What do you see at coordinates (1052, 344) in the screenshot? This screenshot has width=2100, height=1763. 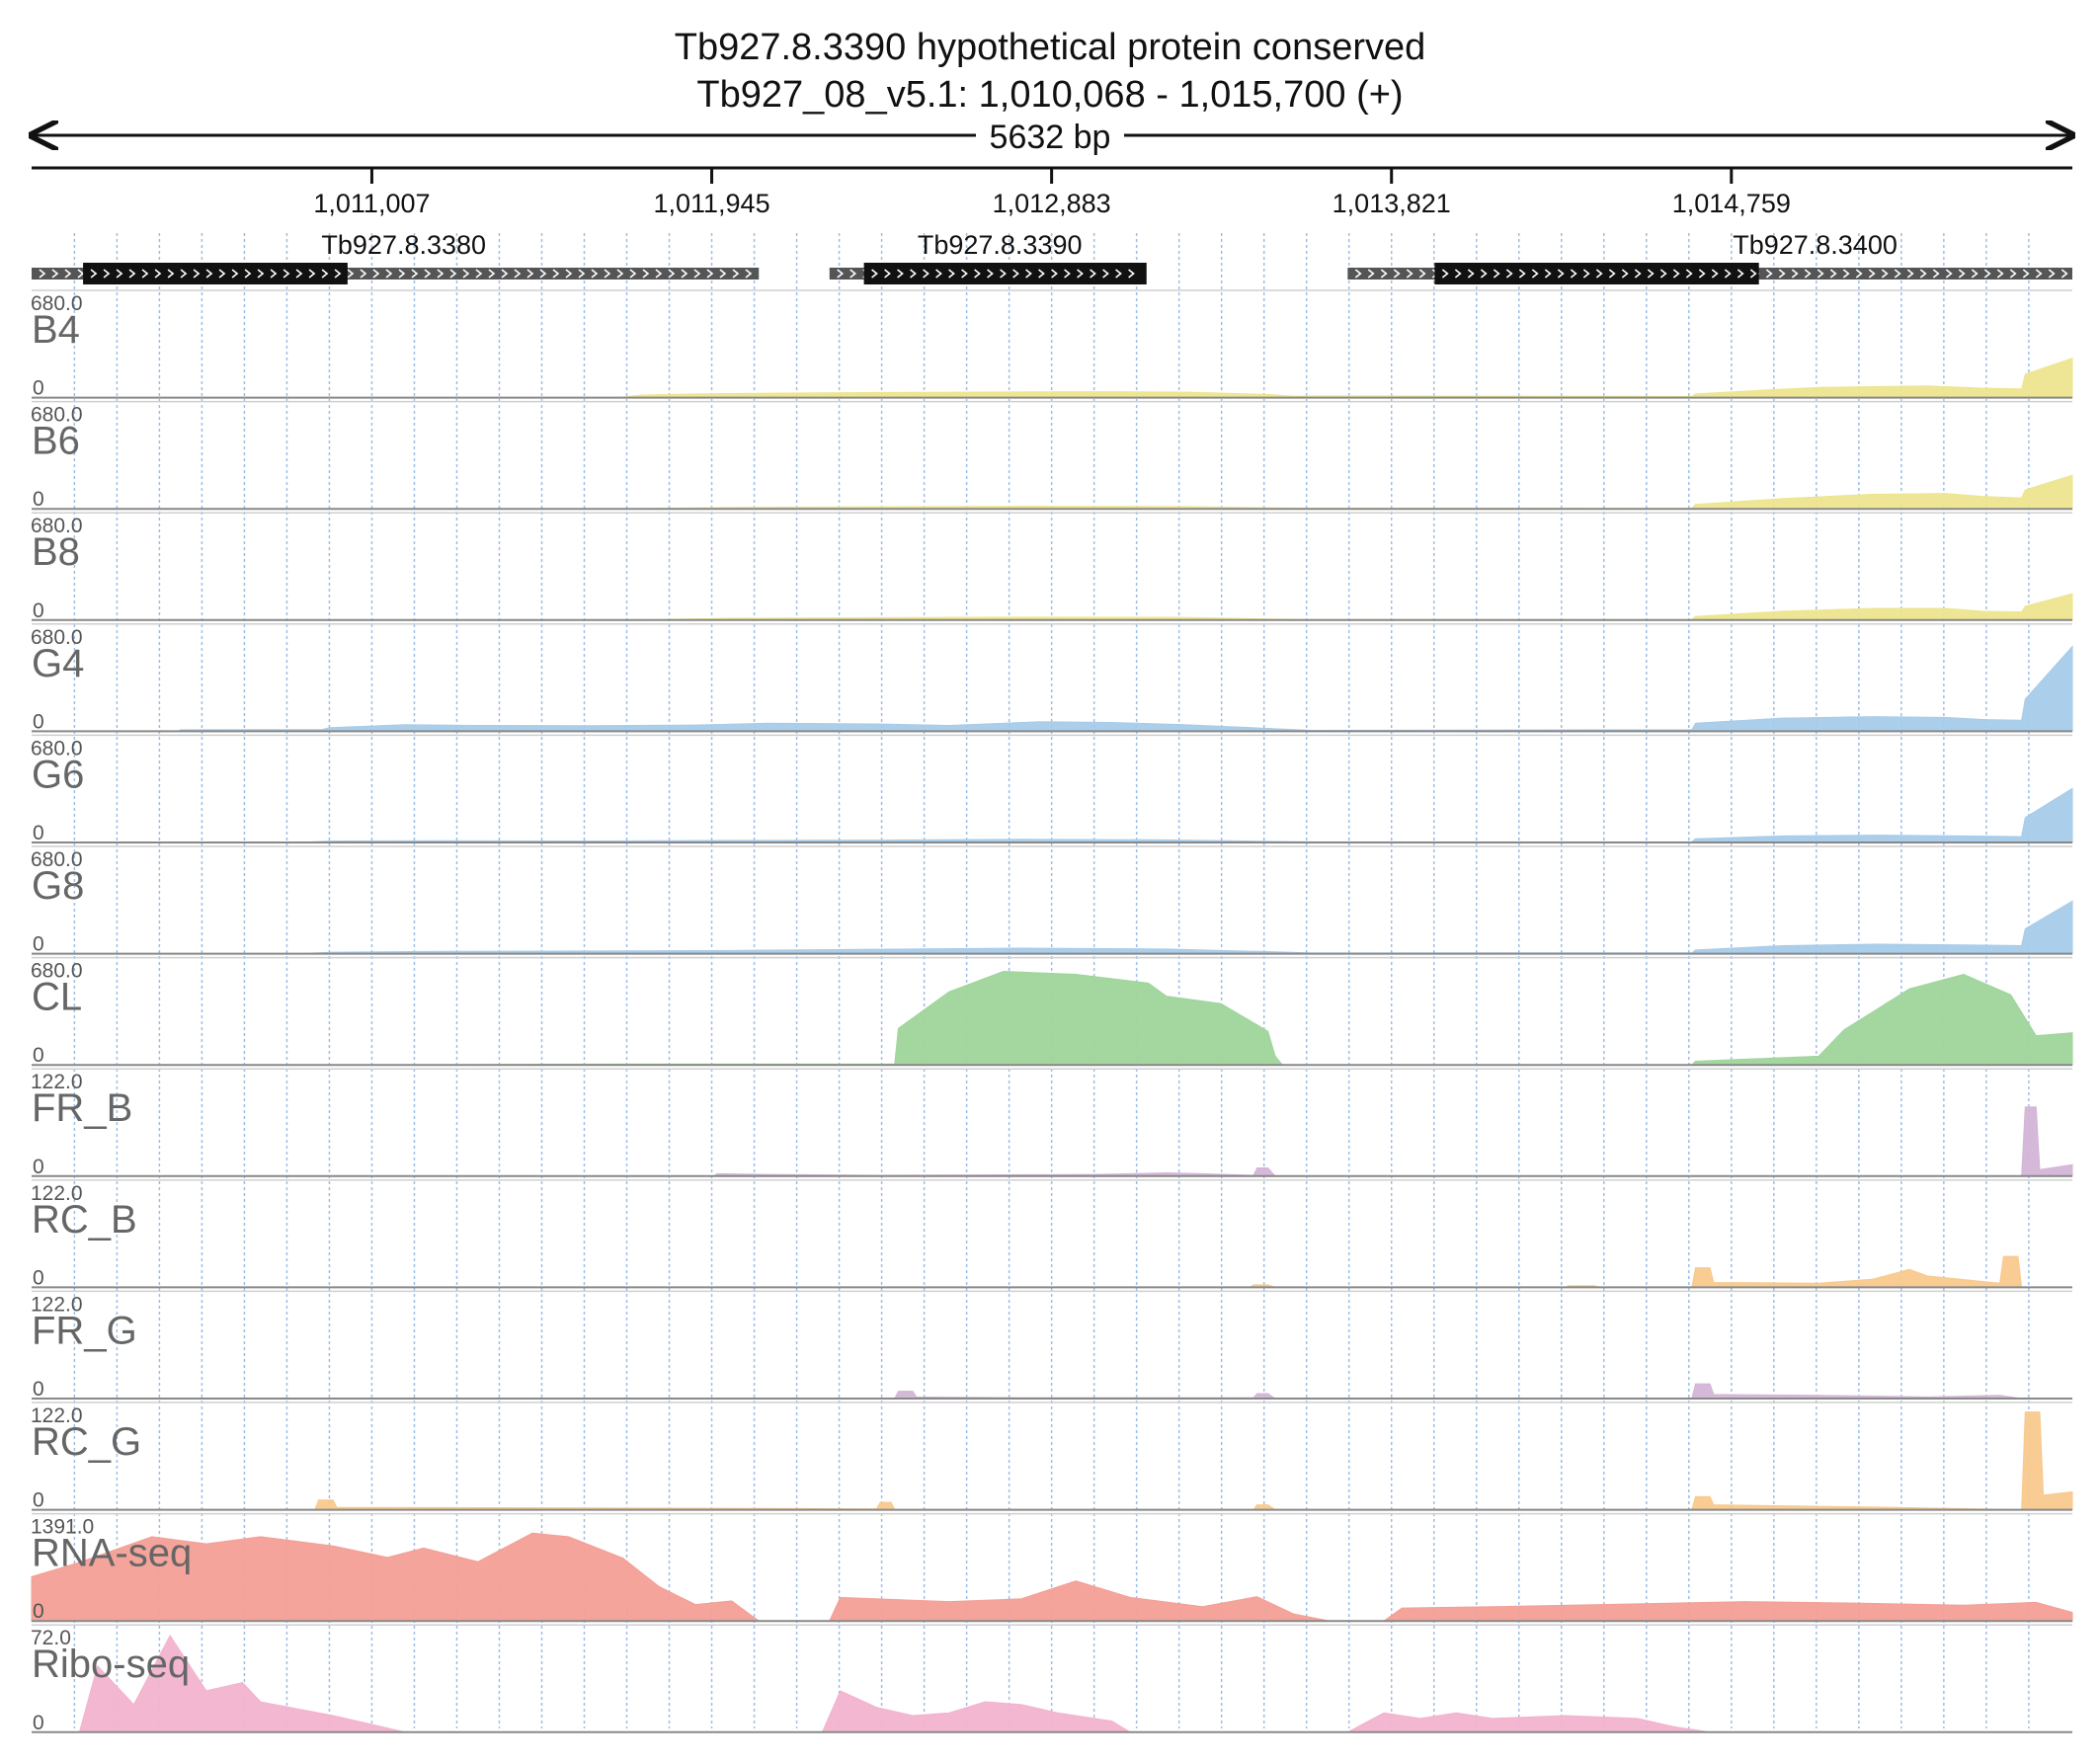 I see `track-b4: 680.0B4 0` at bounding box center [1052, 344].